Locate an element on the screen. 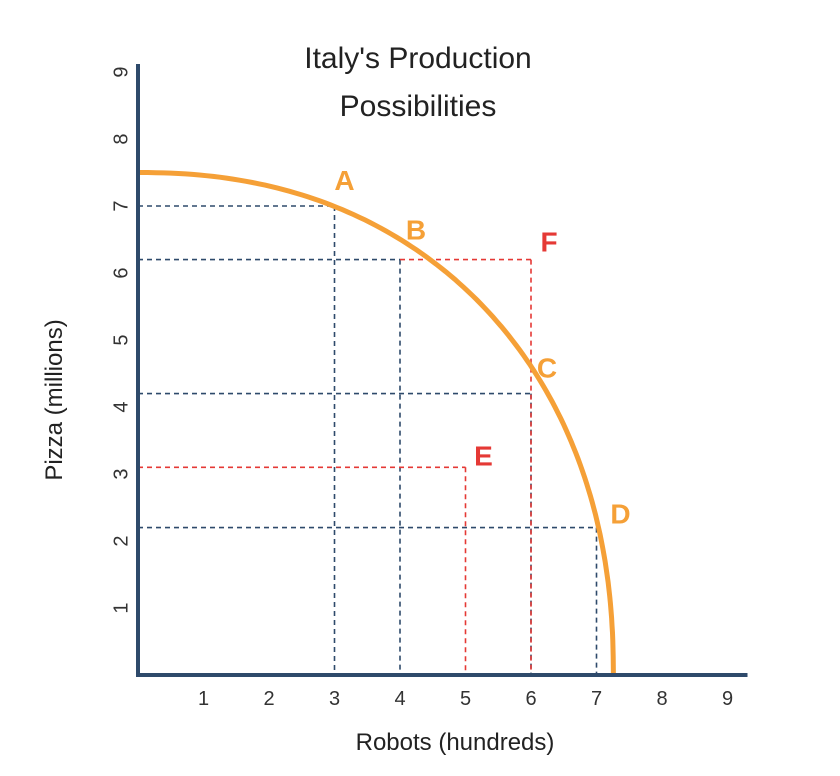  y-tick-label: 7 is located at coordinates (121, 205).